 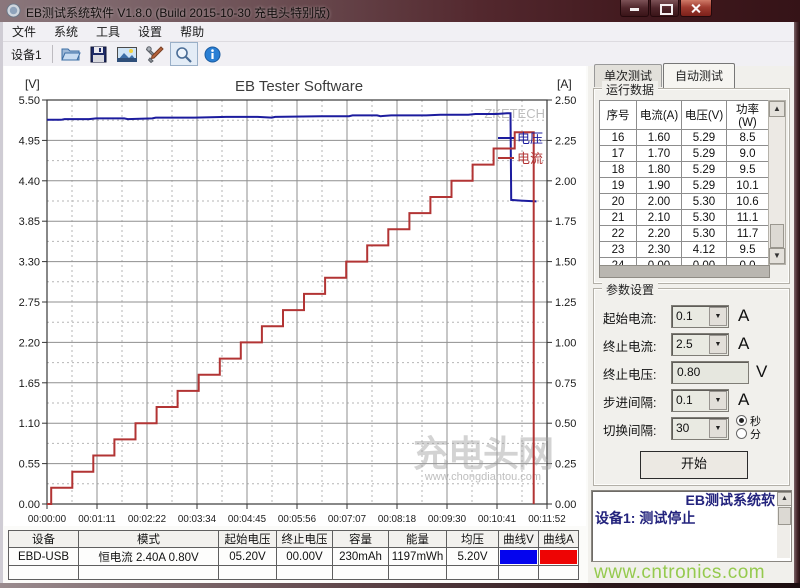 What do you see at coordinates (659, 115) in the screenshot?
I see `run-data-column-header: 电流(A)` at bounding box center [659, 115].